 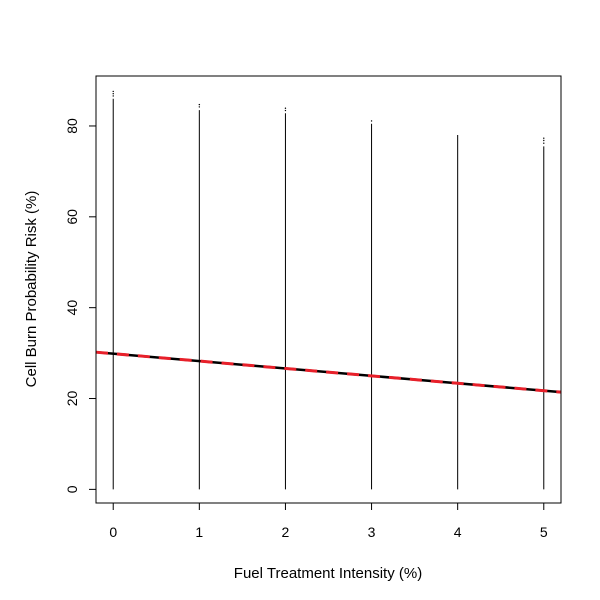 I want to click on x-axis: 0 1 2 3 4 5, so click(x=328, y=521).